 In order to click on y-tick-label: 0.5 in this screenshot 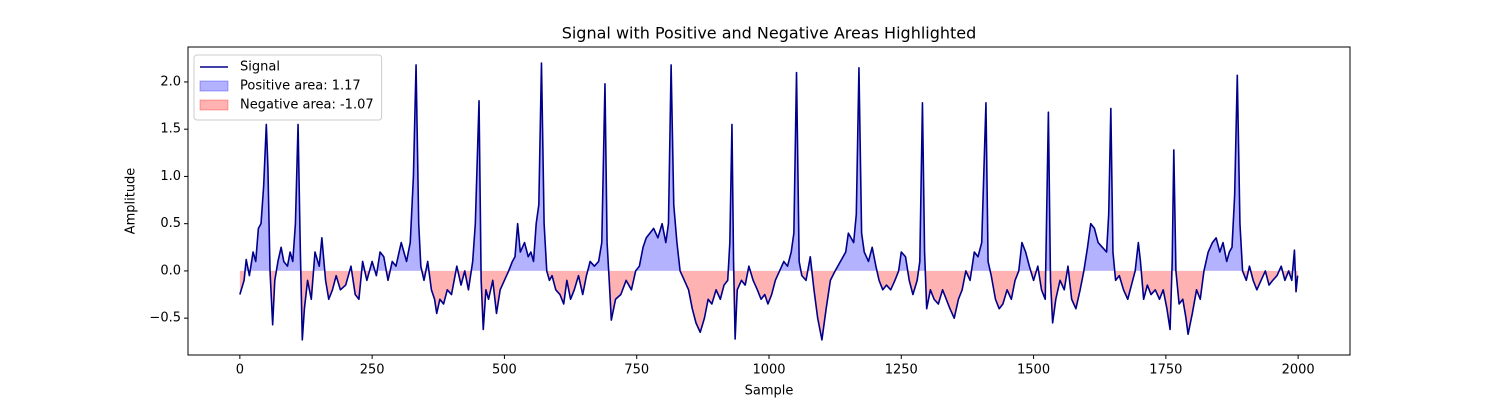, I will do `click(170, 223)`.